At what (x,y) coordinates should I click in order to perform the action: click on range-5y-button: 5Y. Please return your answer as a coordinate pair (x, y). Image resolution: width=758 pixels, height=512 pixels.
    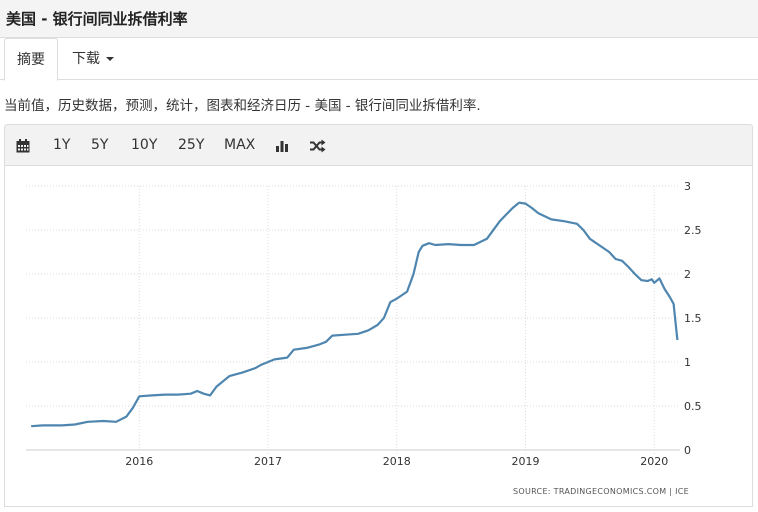
    Looking at the image, I should click on (100, 145).